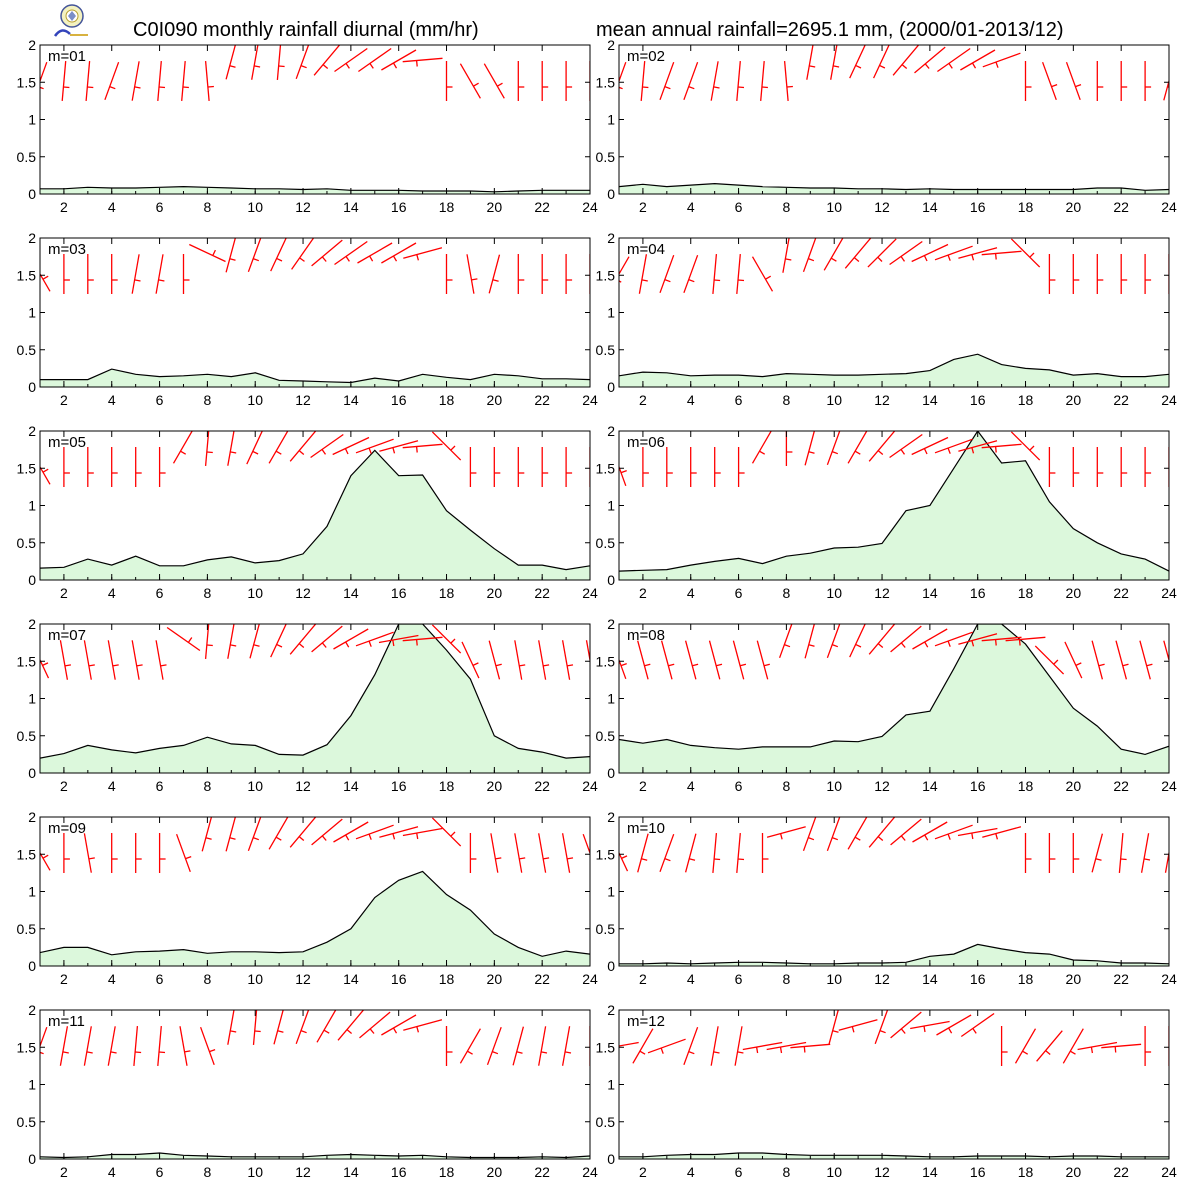 The image size is (1200, 1200). I want to click on x-tick-label: 22, so click(542, 207).